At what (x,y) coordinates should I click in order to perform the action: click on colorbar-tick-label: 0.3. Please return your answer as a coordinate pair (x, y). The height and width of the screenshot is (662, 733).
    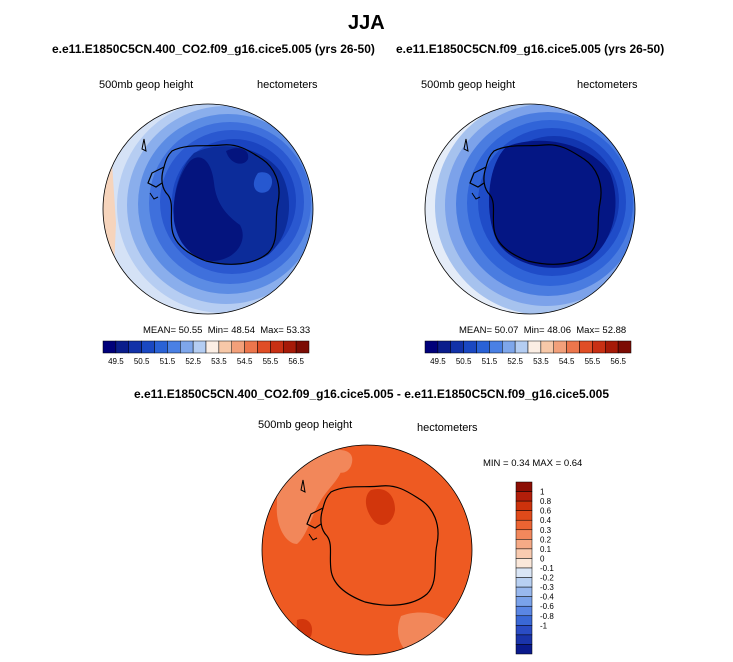
    Looking at the image, I should click on (546, 530).